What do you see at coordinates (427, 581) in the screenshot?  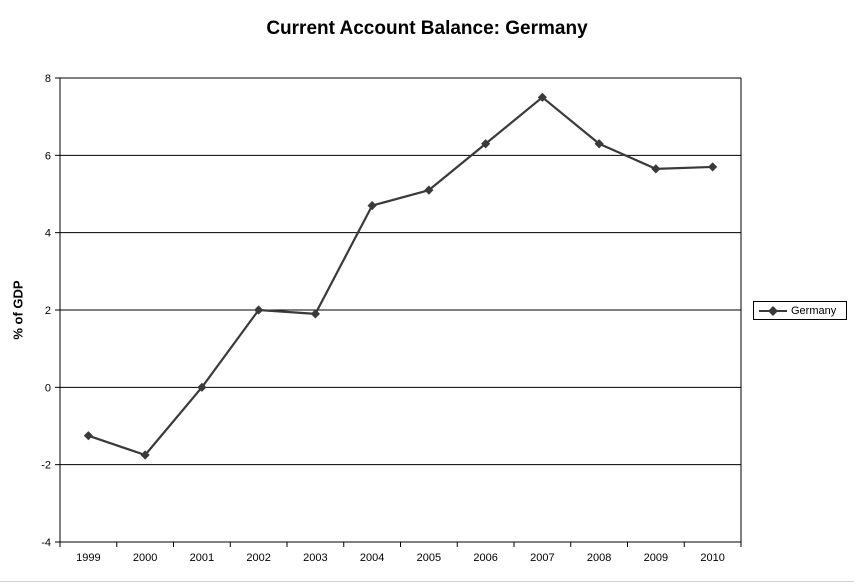 I see `bottom-rule` at bounding box center [427, 581].